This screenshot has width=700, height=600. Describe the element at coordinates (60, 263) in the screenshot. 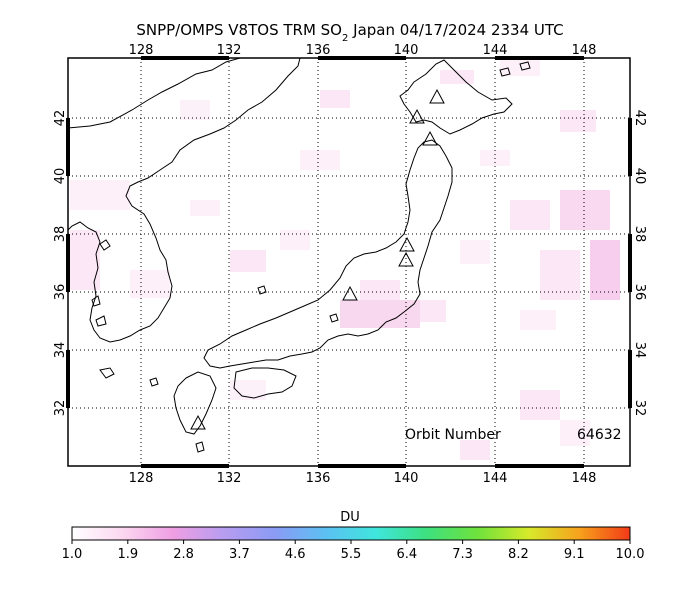

I see `left-lat-labels: 42 40 38 36 34 32` at that location.